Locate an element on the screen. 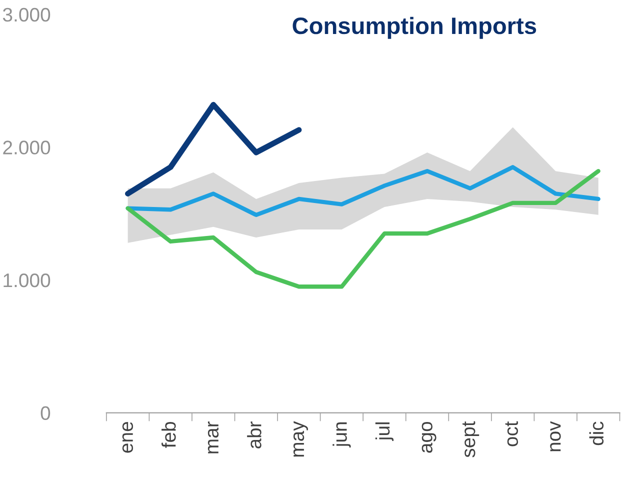  x-tick-label: sept is located at coordinates (471, 439).